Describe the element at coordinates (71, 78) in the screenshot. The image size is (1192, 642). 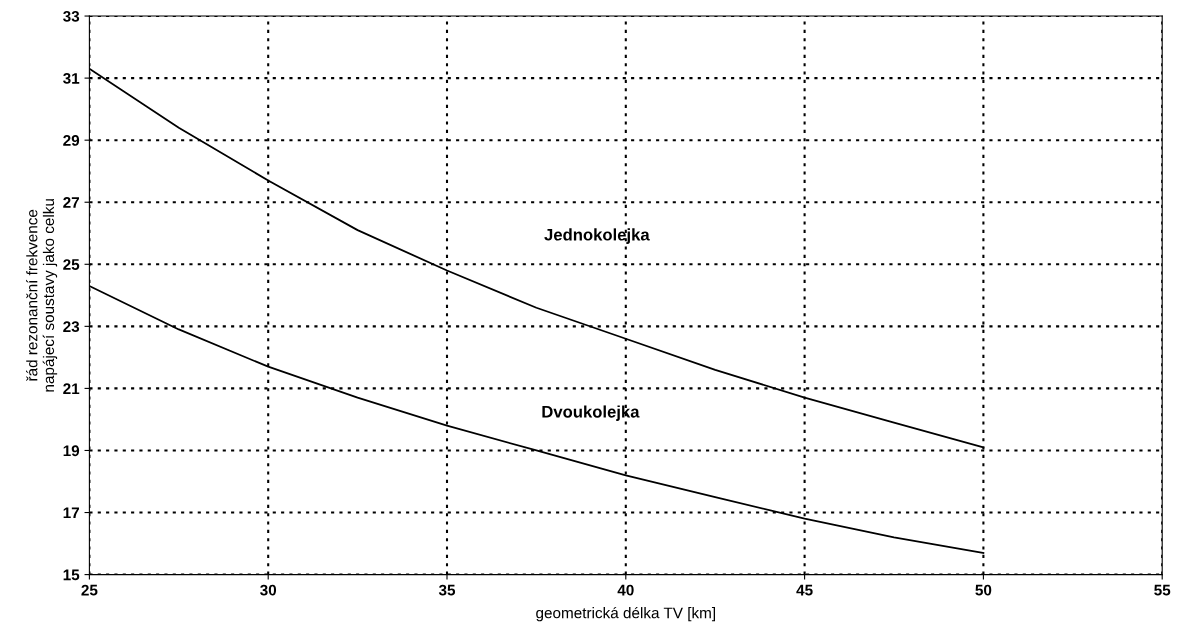
I see `y-tick-label: 31` at that location.